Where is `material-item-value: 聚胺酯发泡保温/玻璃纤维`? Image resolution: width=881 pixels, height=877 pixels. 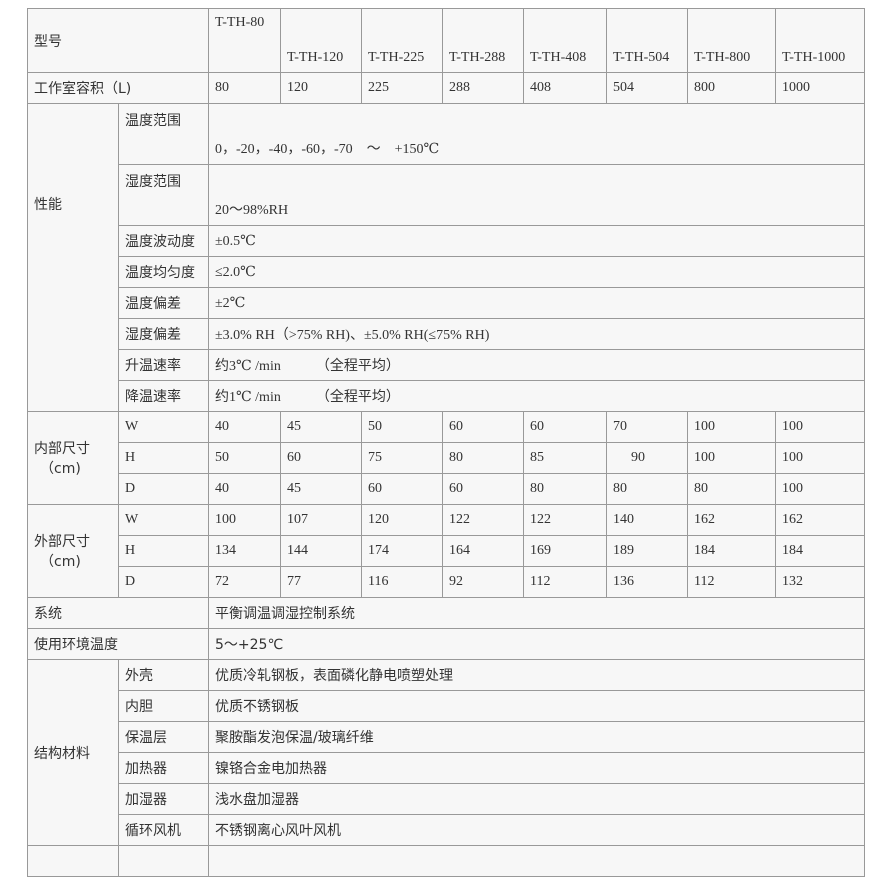
material-item-value: 聚胺酯发泡保温/玻璃纤维 is located at coordinates (536, 737).